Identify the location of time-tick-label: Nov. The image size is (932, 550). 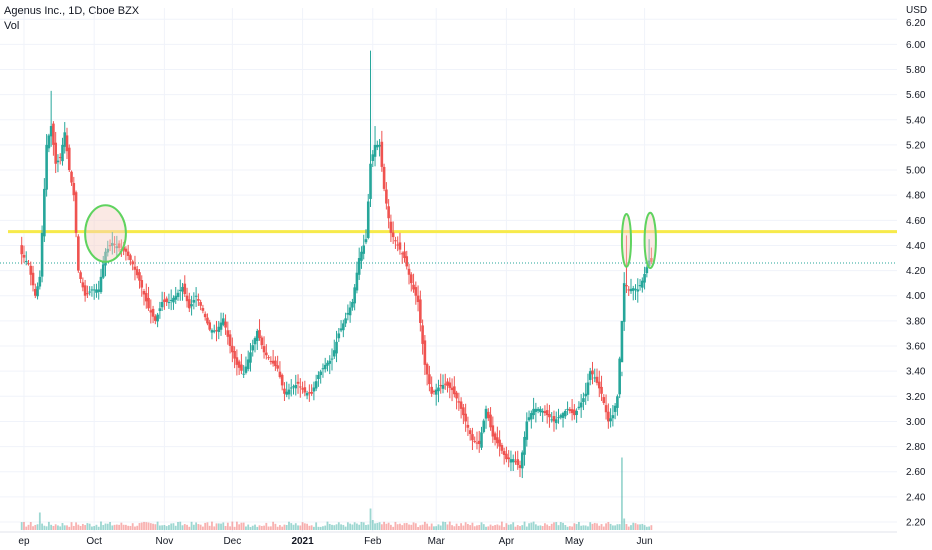
(165, 541).